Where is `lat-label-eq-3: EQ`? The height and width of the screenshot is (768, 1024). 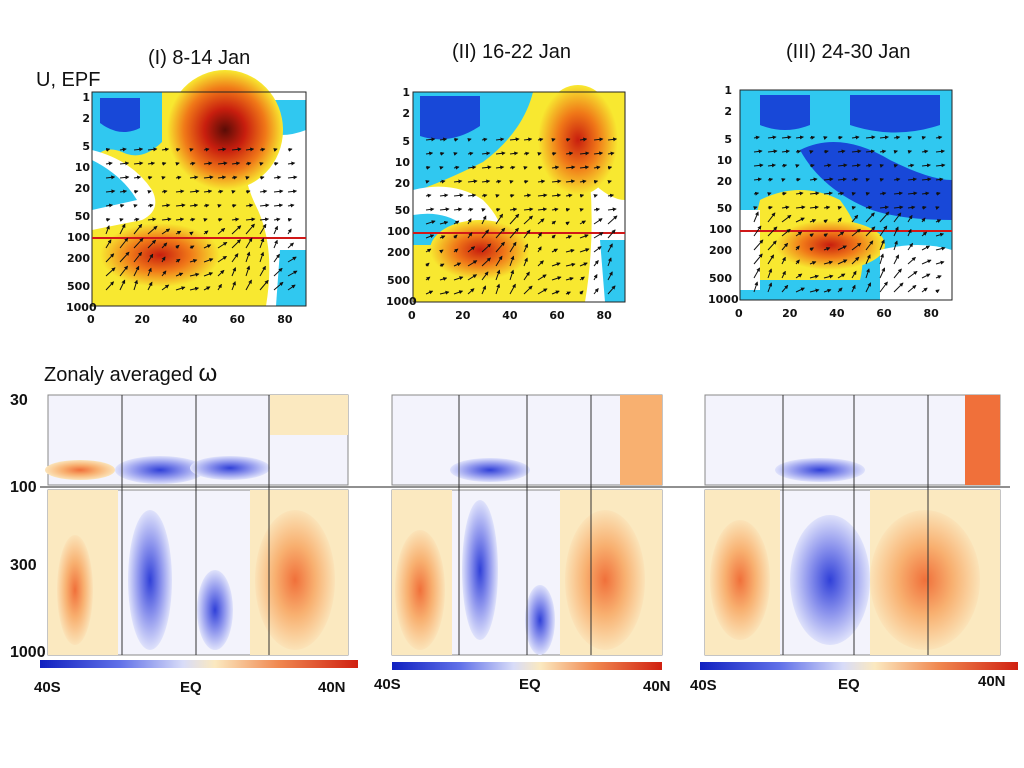 lat-label-eq-3: EQ is located at coordinates (849, 684).